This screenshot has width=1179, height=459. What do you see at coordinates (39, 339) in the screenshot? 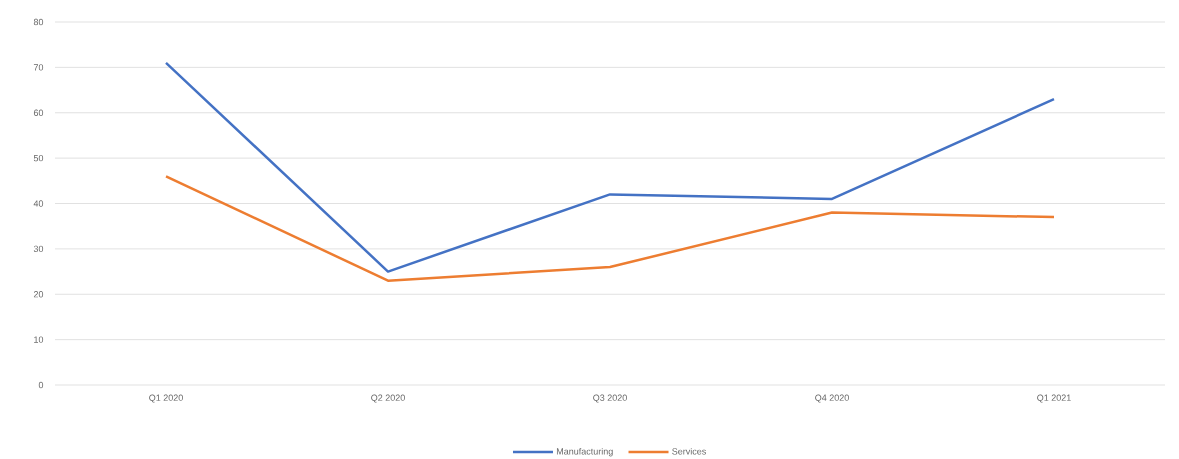
I see `y-tick-label: 10` at bounding box center [39, 339].